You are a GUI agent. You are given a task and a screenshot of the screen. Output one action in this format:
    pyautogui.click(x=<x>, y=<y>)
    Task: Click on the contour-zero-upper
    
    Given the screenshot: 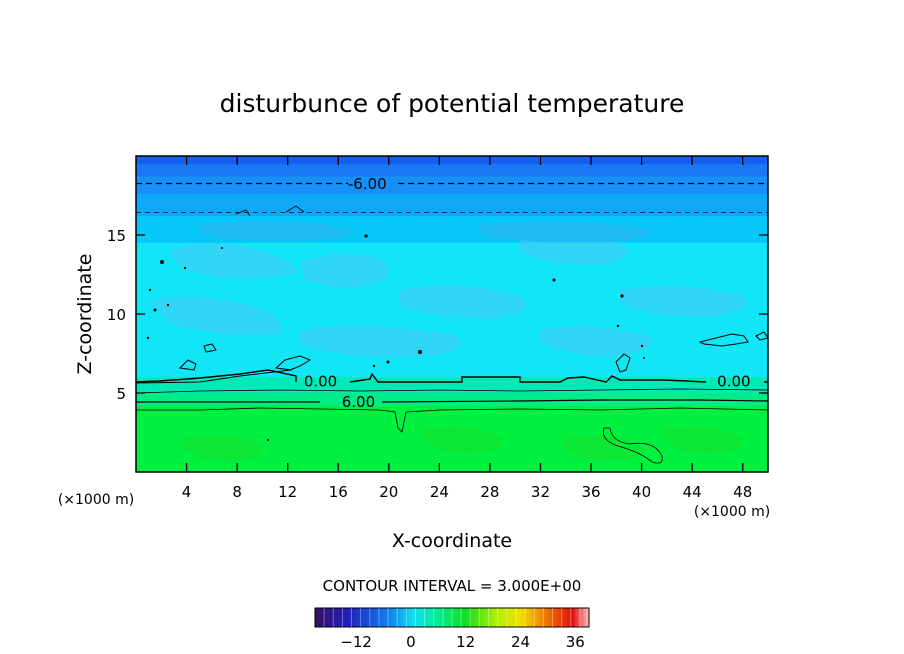 What is the action you would take?
    pyautogui.click(x=224, y=369)
    